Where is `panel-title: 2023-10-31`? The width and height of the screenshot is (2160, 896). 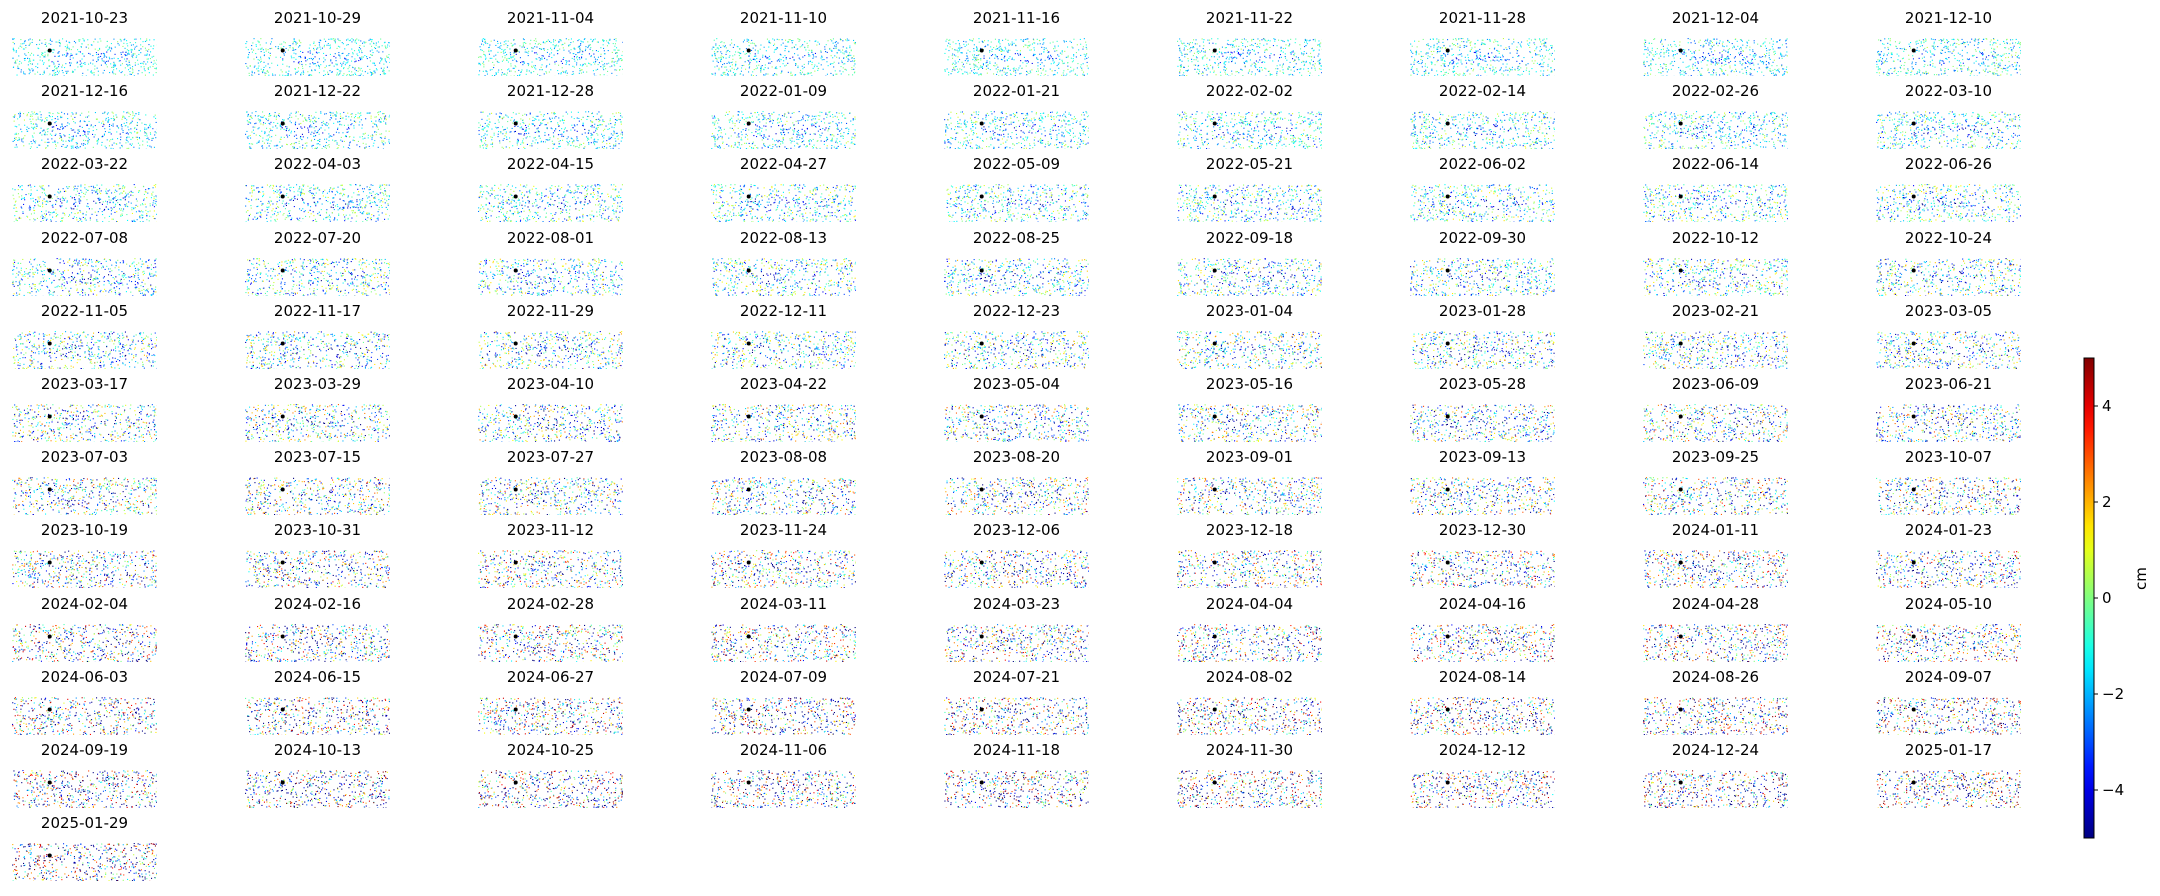 panel-title: 2023-10-31 is located at coordinates (318, 530).